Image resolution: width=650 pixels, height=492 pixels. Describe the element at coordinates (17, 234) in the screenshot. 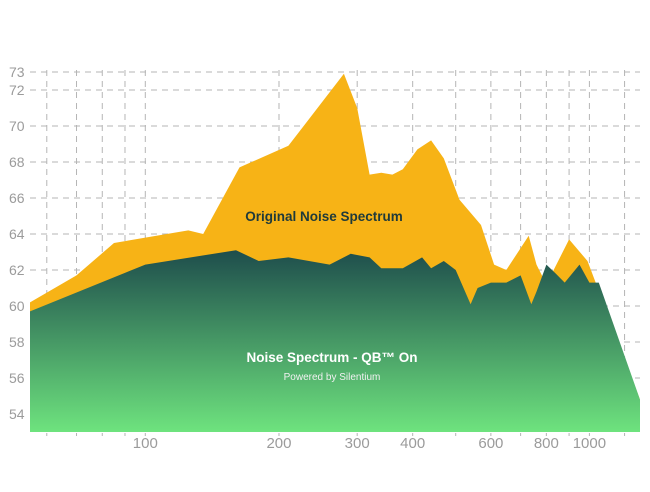

I see `y-tick-label: 64` at that location.